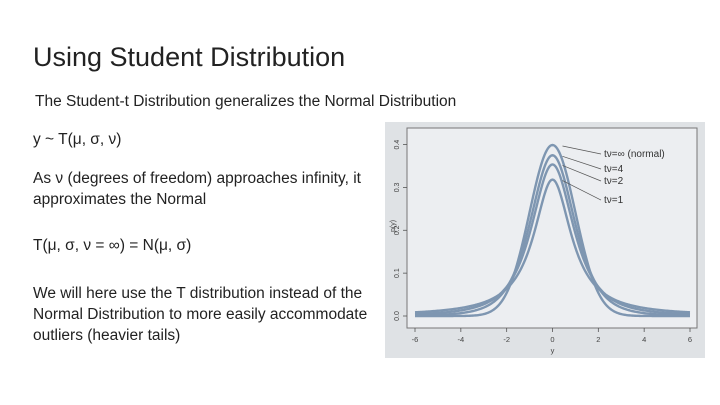  Describe the element at coordinates (644, 339) in the screenshot. I see `x-tick-label: 4` at that location.